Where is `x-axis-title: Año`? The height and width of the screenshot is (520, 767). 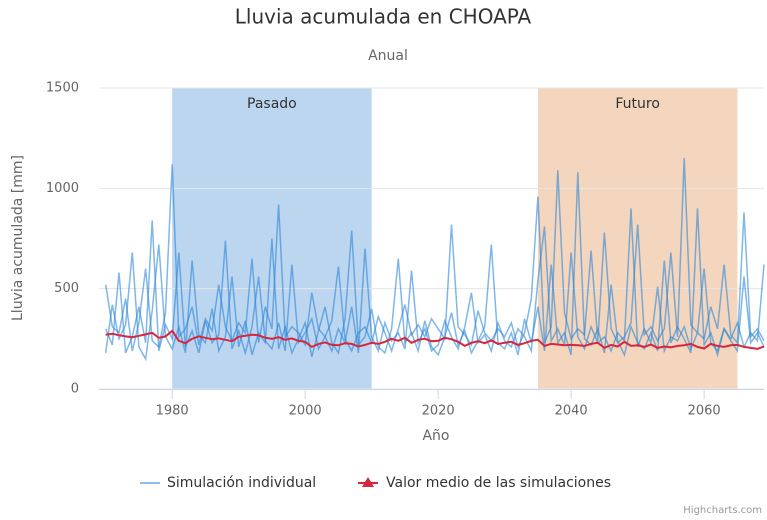 x-axis-title: Año is located at coordinates (435, 436).